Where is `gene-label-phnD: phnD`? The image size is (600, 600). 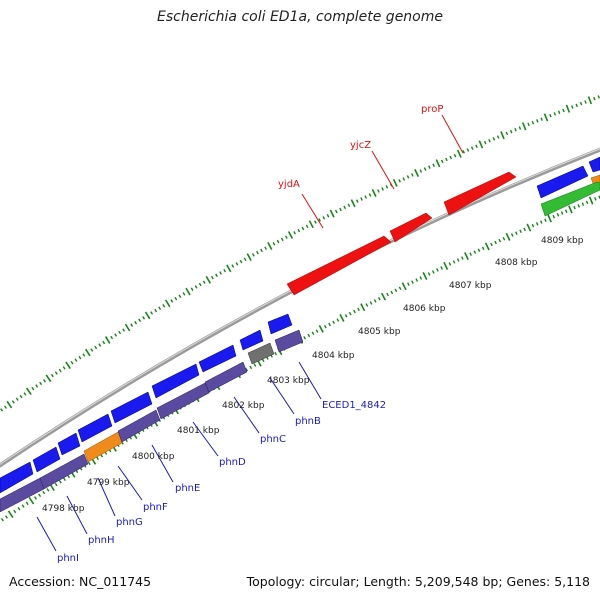
gene-label-phnD: phnD is located at coordinates (232, 462).